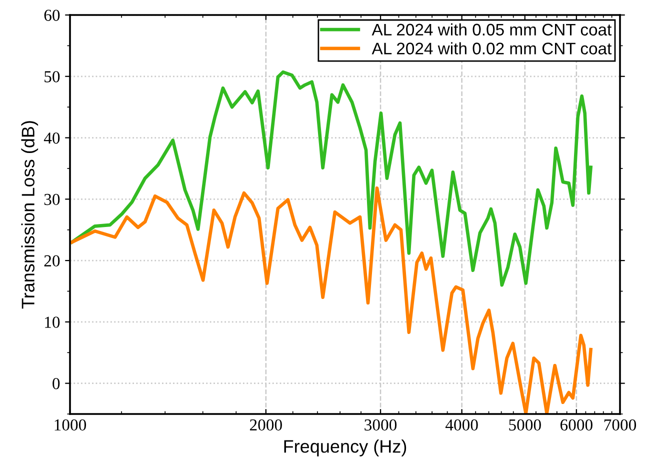 This screenshot has width=653, height=468. I want to click on y-tick-label: 30, so click(52, 200).